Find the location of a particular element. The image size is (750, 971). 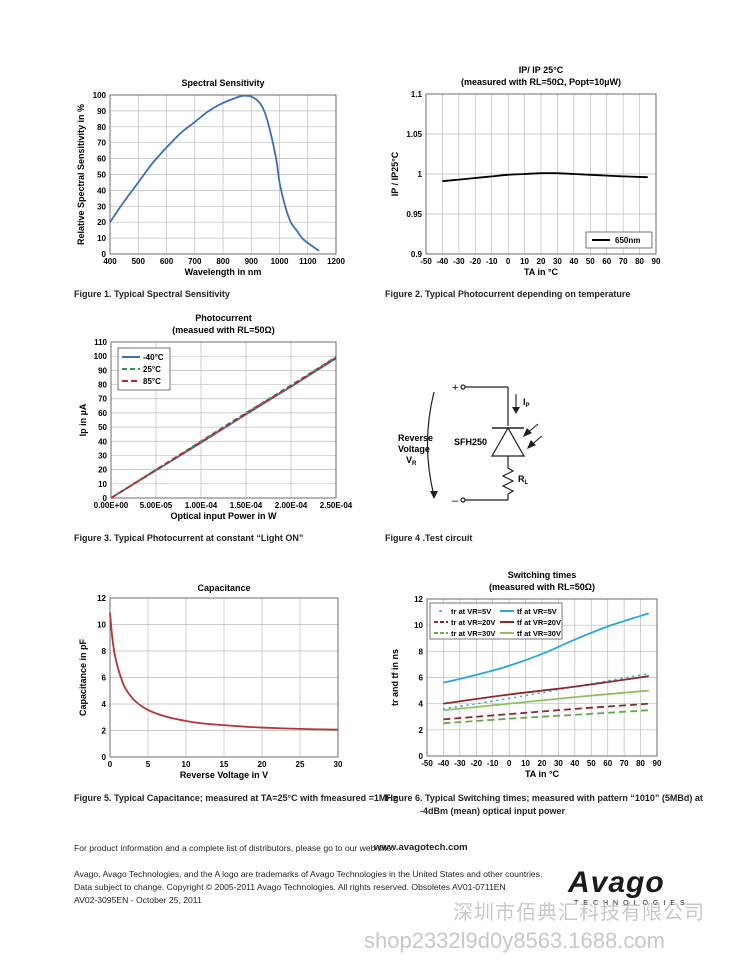

chart-subtitle: (measured with RL=50Ω, Popt=10µW) is located at coordinates (541, 82).